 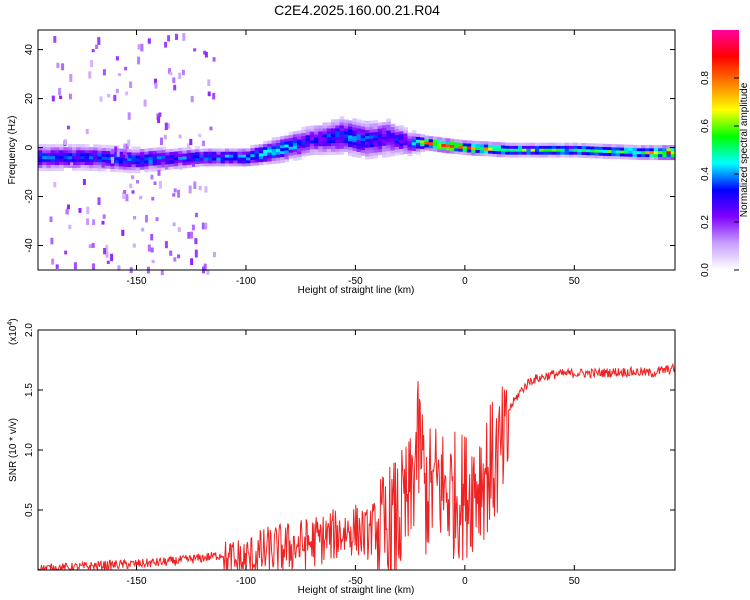 What do you see at coordinates (705, 270) in the screenshot?
I see `colorbar-tick-label: 0.0` at bounding box center [705, 270].